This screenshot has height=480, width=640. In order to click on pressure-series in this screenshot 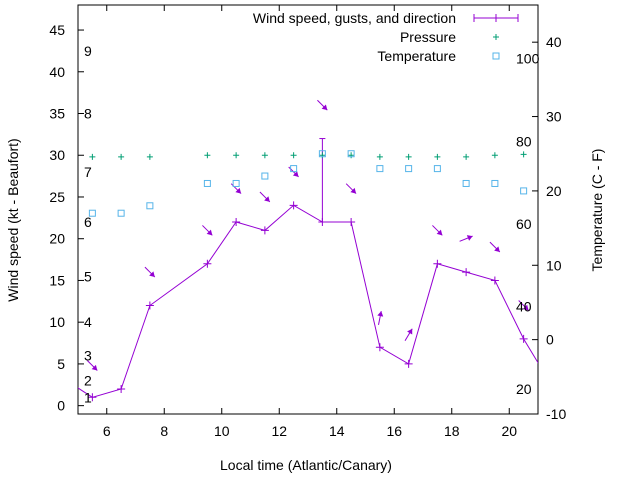, I will do `click(308, 155)`.